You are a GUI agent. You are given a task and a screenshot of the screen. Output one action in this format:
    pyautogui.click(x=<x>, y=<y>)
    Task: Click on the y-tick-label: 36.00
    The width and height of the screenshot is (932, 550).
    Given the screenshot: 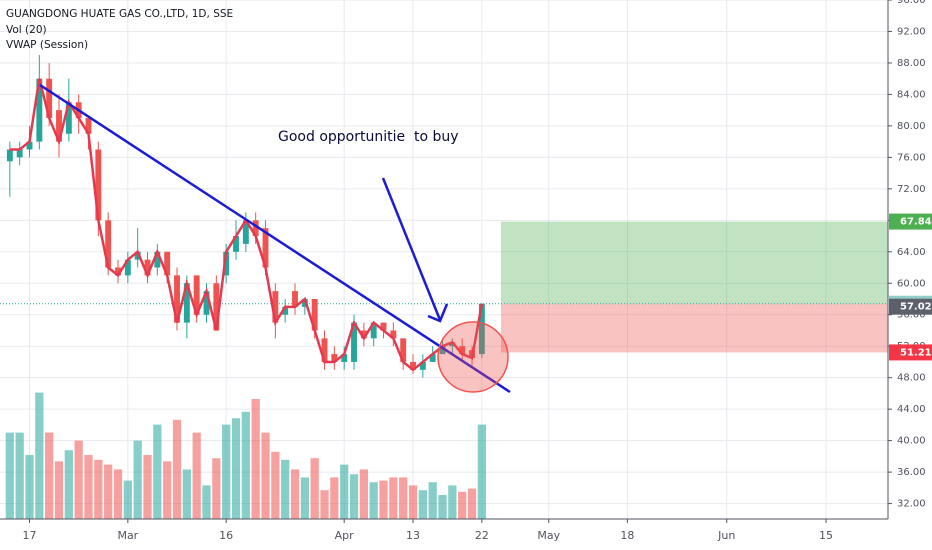 What is the action you would take?
    pyautogui.click(x=911, y=472)
    